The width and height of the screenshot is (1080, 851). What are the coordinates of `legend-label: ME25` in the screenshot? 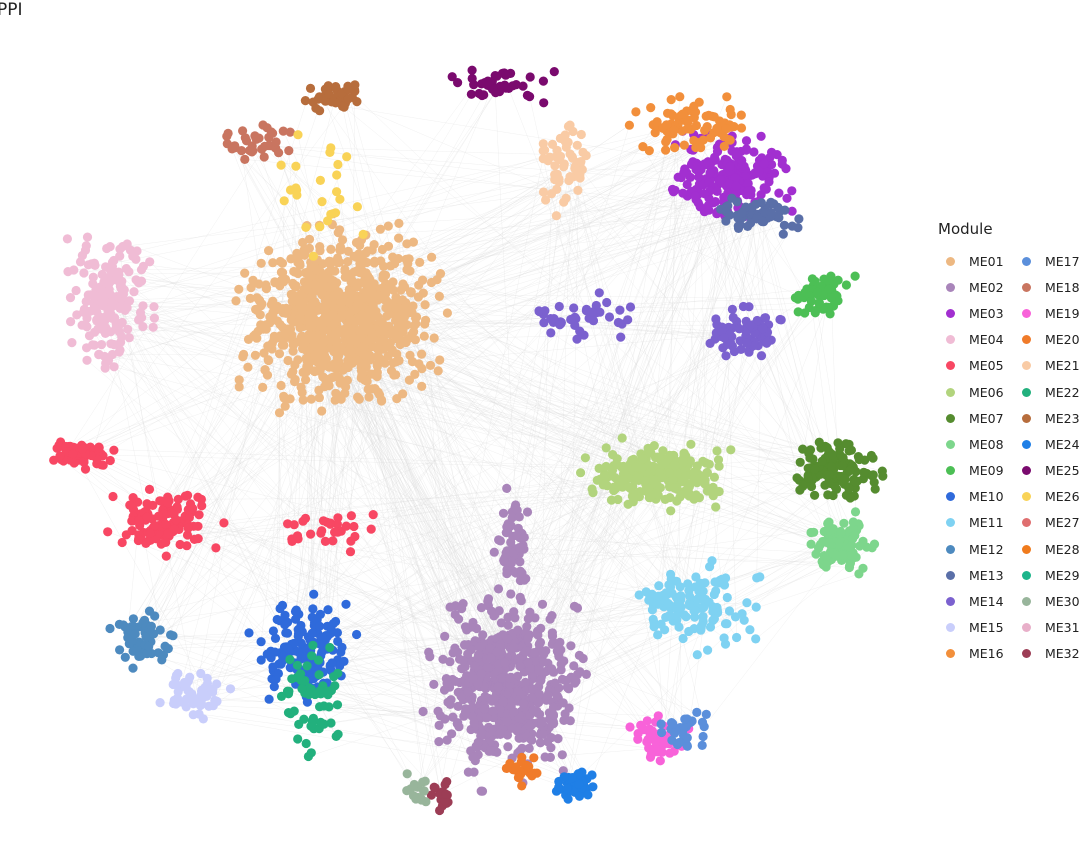 It's located at (1062, 471).